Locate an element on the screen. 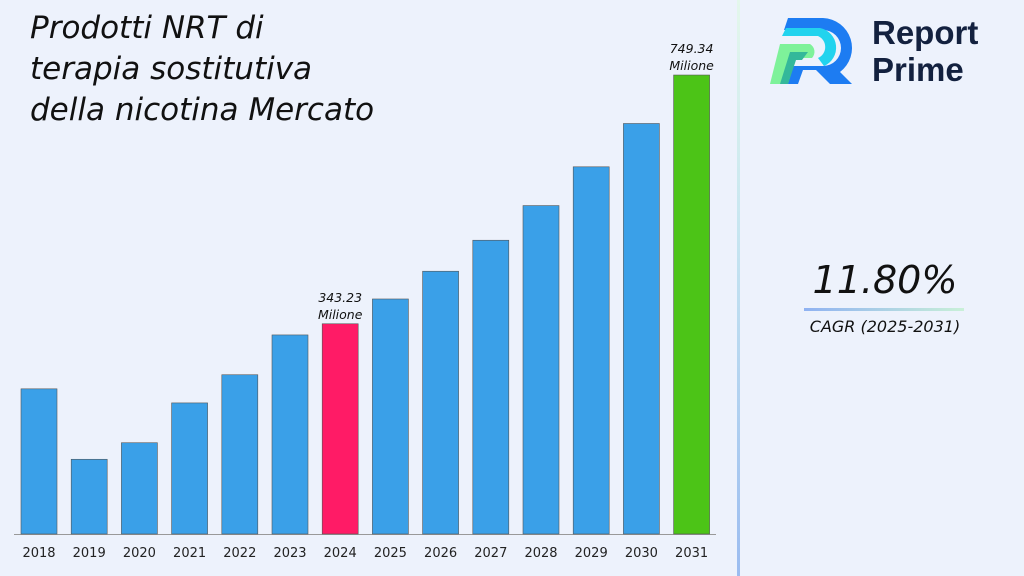 Image resolution: width=1024 pixels, height=576 pixels. bar-2022 is located at coordinates (240, 454).